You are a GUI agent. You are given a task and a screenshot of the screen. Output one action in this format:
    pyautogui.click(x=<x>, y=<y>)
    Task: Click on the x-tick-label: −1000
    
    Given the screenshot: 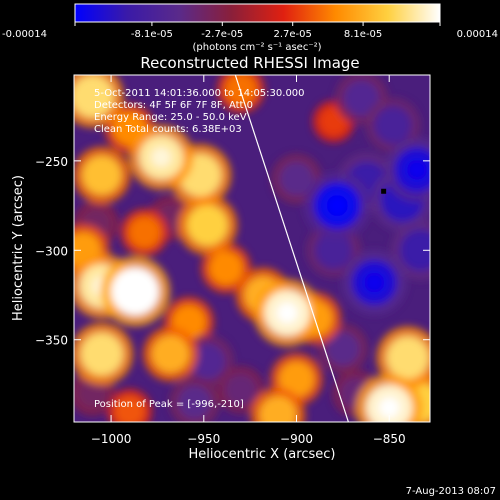 What is the action you would take?
    pyautogui.click(x=111, y=439)
    